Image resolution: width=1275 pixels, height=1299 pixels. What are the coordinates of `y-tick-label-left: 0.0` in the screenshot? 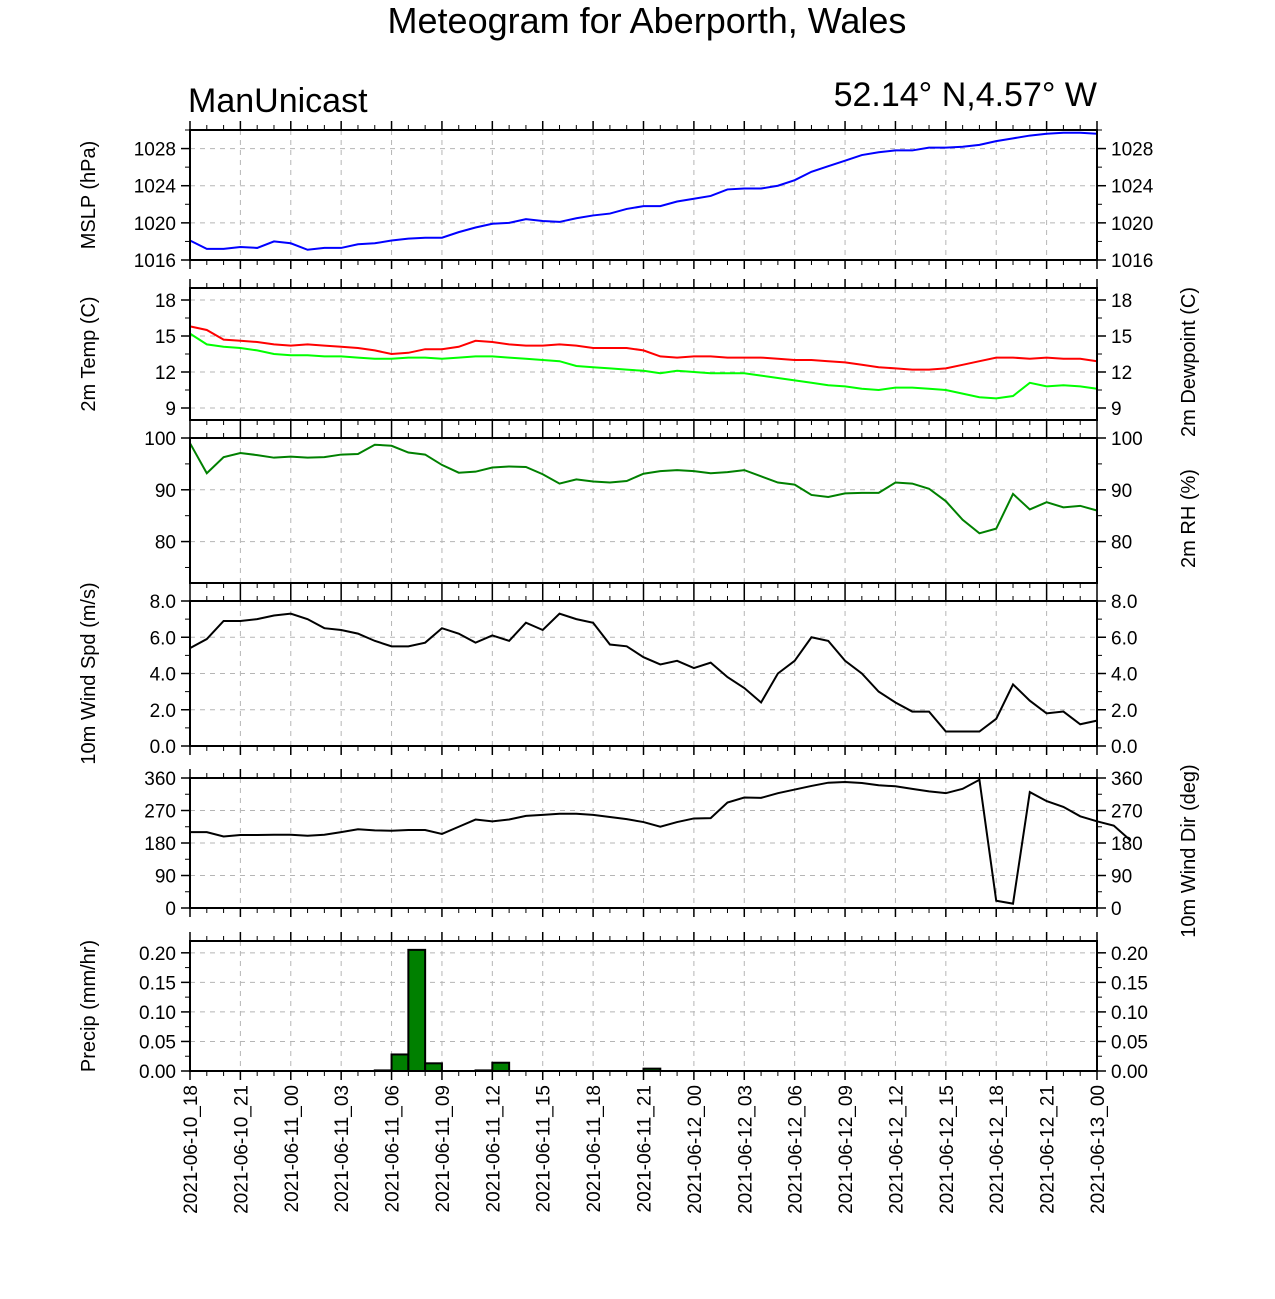 It's located at (163, 747).